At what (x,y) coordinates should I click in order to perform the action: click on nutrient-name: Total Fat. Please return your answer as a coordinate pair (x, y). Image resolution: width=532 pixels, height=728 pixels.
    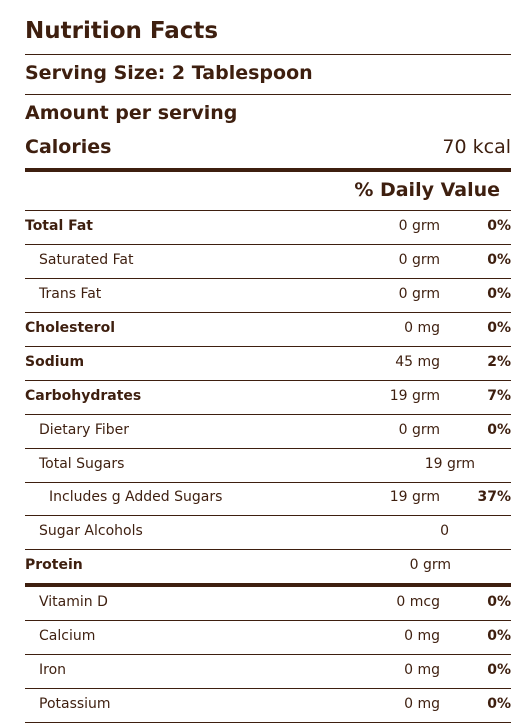
    Looking at the image, I should click on (59, 226).